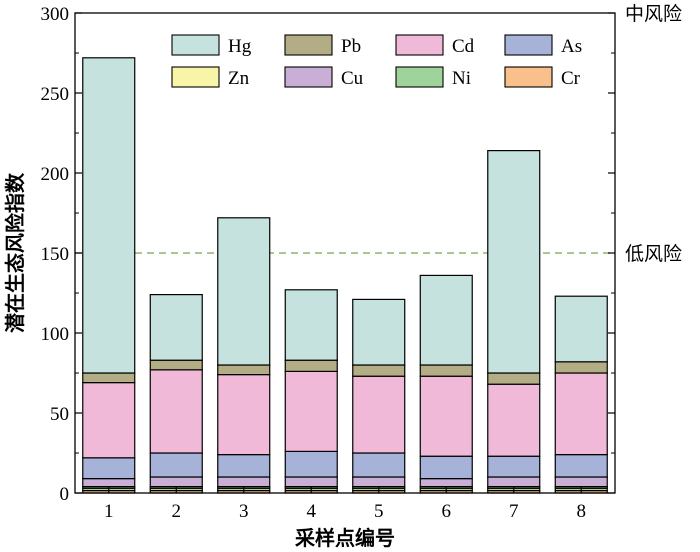 The height and width of the screenshot is (552, 700). Describe the element at coordinates (244, 291) in the screenshot. I see `bar-3-Hg` at that location.